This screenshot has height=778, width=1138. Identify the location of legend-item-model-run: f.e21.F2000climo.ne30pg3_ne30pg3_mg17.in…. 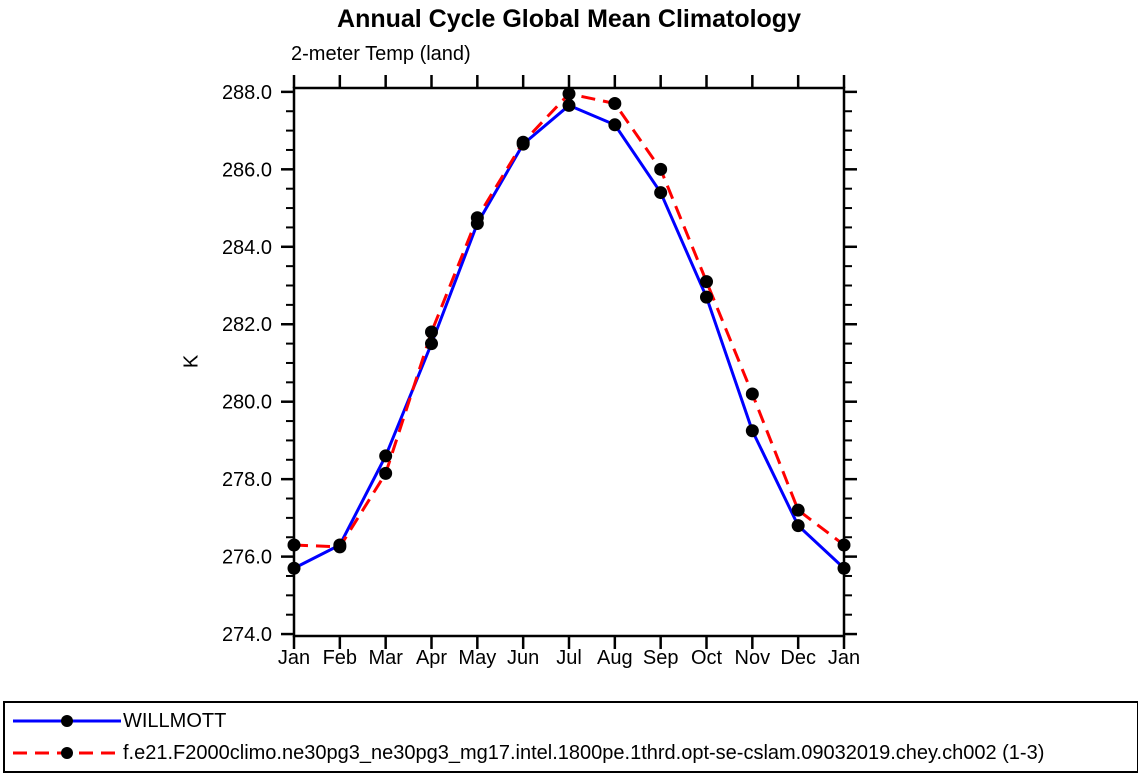
(574, 753).